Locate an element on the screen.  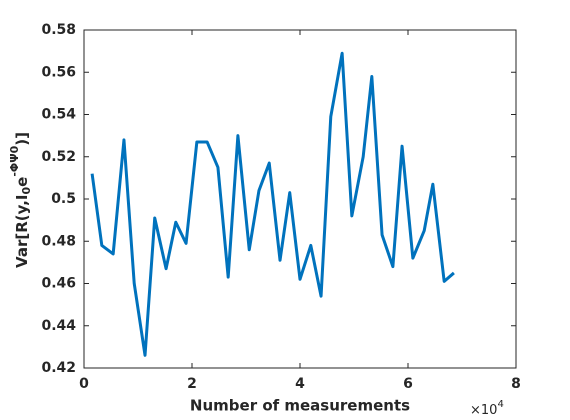
y-tick-label: 0.58 is located at coordinates (58, 30).